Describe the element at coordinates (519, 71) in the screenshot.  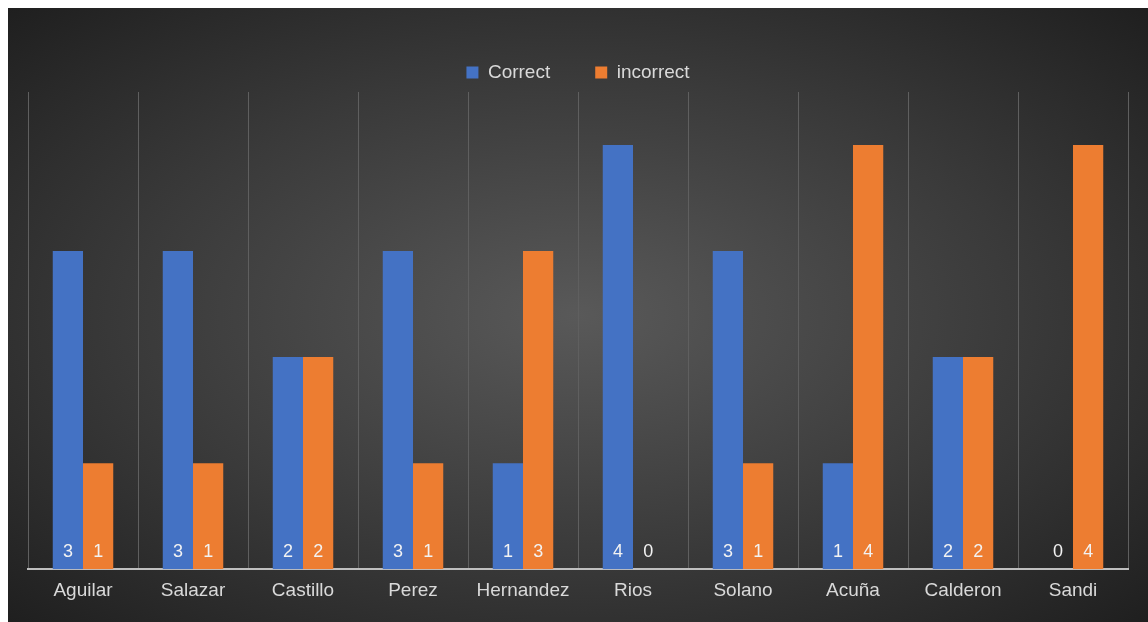
I see `legend-label: Correct` at that location.